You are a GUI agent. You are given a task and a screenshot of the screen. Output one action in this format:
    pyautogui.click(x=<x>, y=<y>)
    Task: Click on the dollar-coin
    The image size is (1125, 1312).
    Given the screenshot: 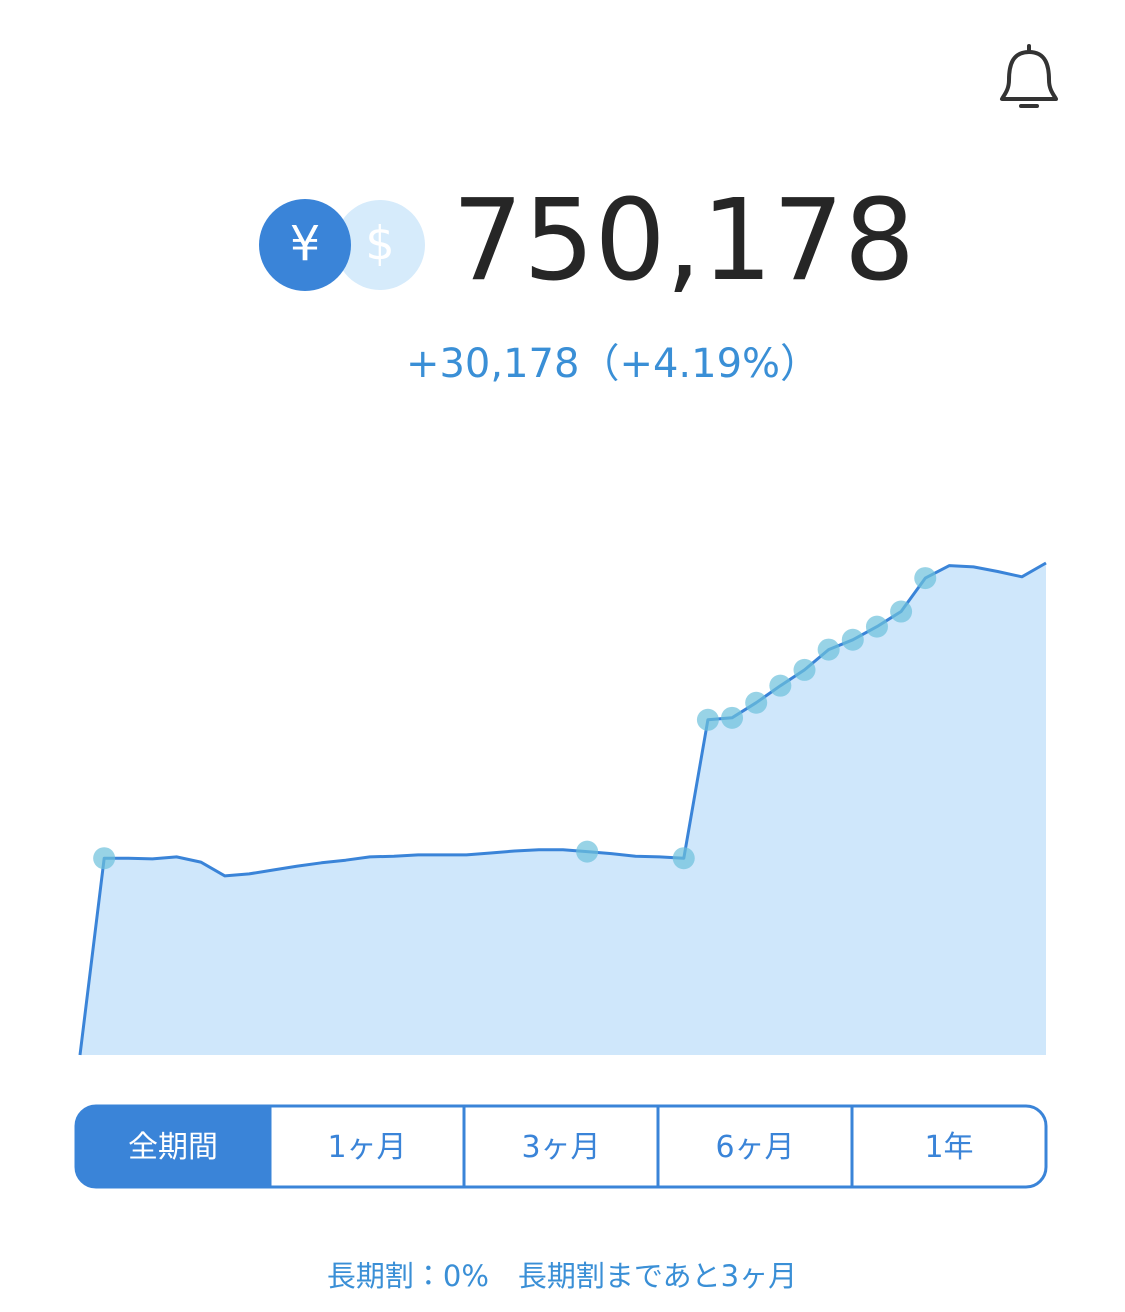 What is the action you would take?
    pyautogui.click(x=380, y=245)
    